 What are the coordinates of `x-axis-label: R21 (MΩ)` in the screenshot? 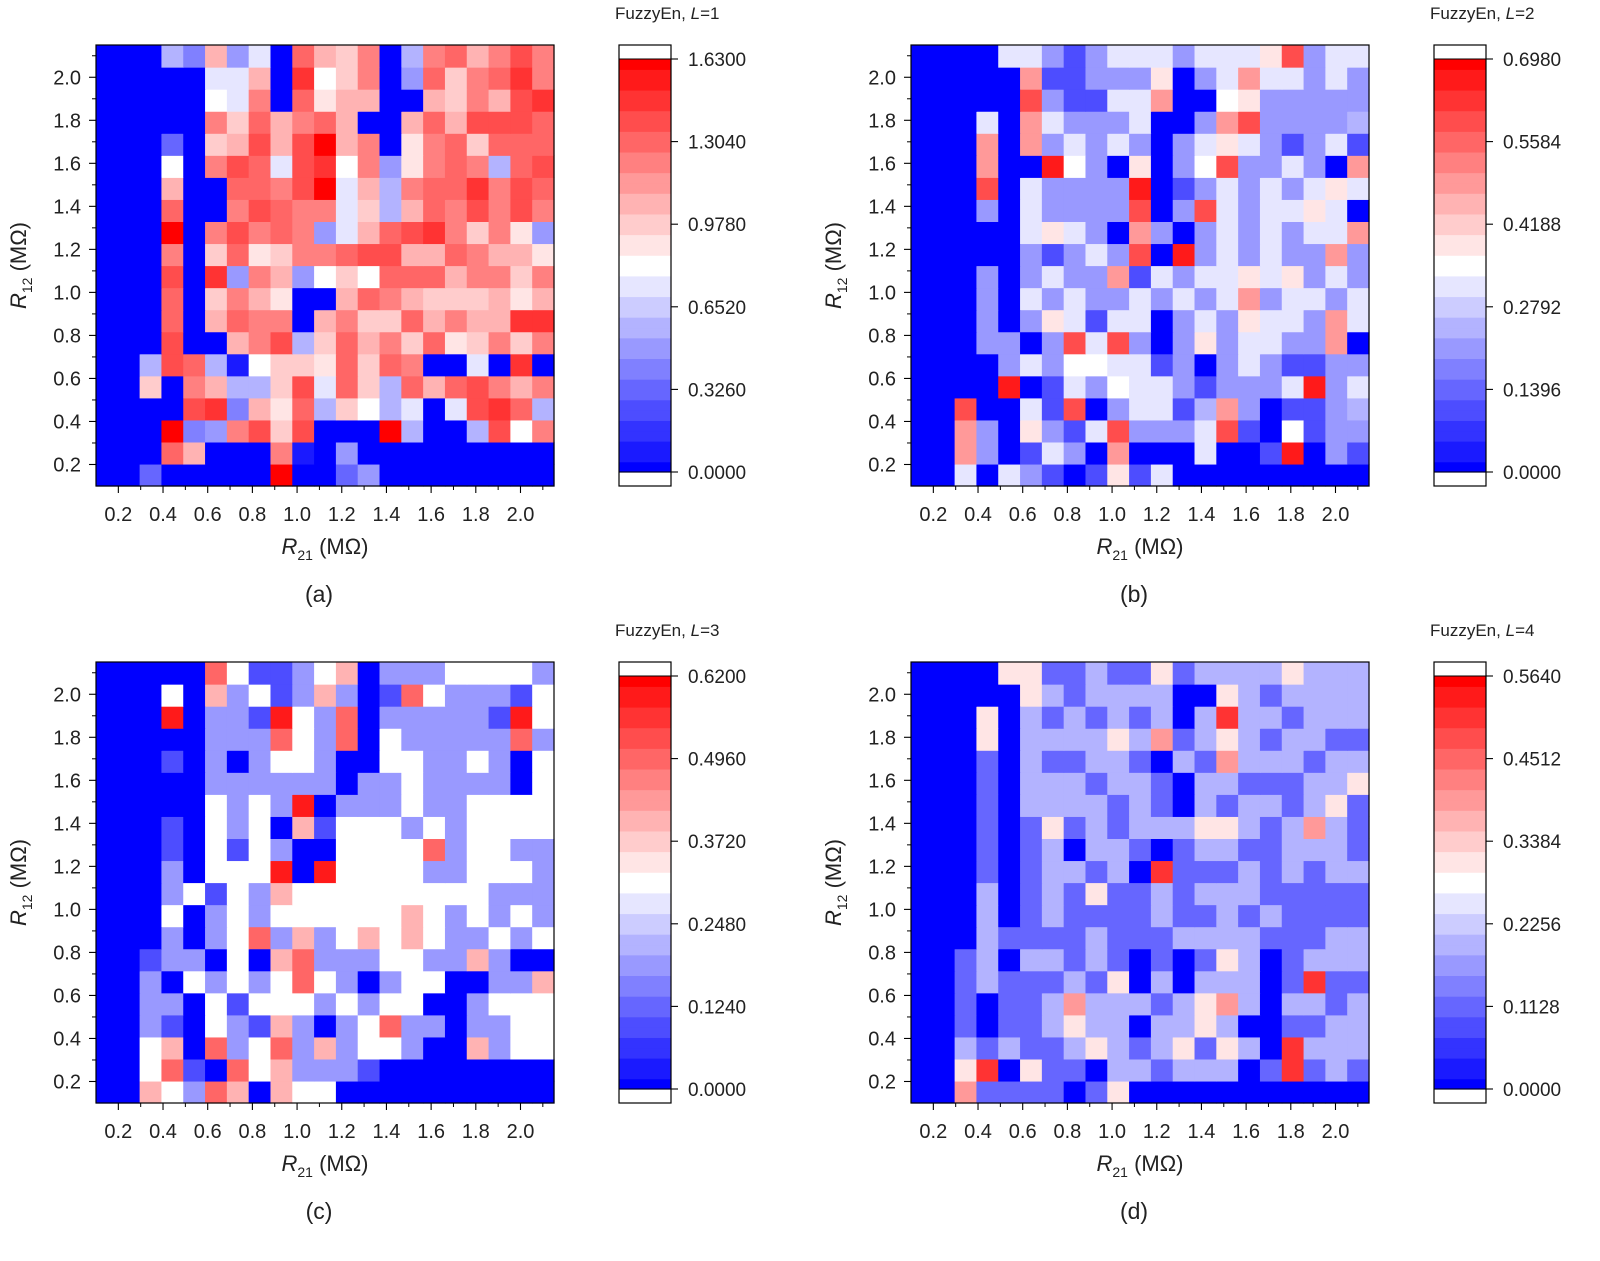 It's located at (324, 1165).